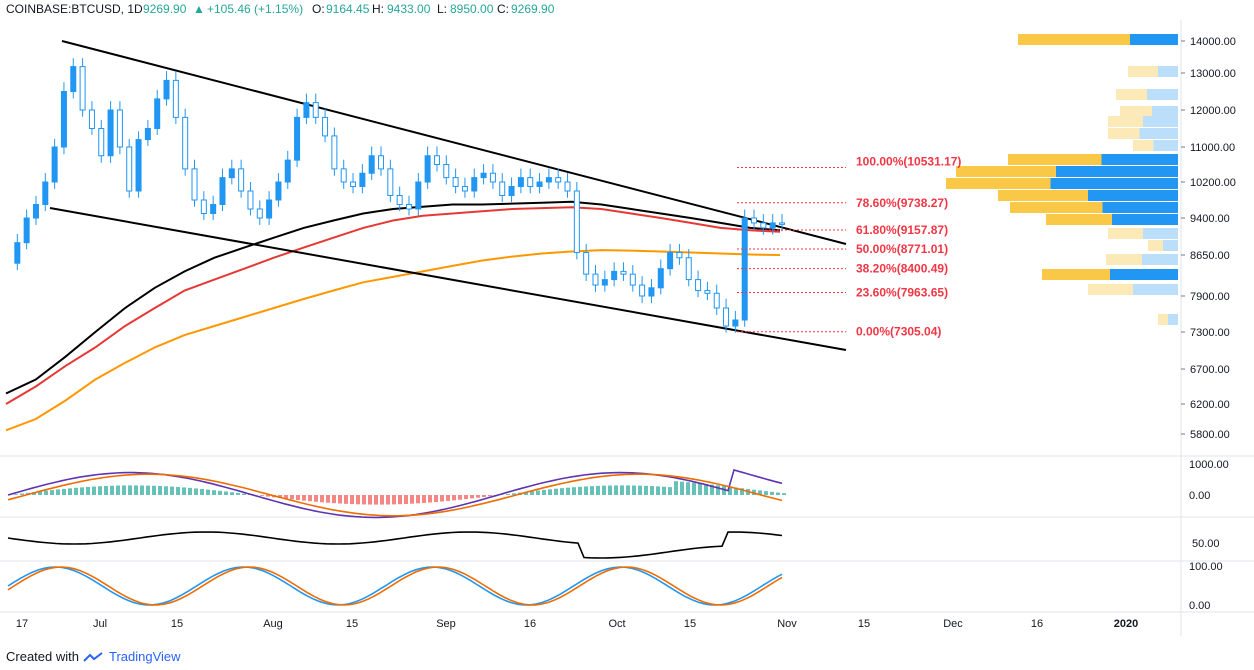 The width and height of the screenshot is (1254, 670). Describe the element at coordinates (1213, 74) in the screenshot. I see `price-tick-label: 13000.00` at that location.